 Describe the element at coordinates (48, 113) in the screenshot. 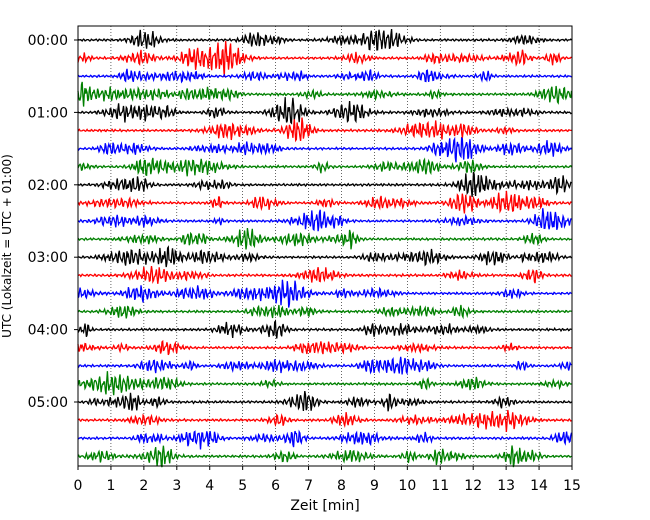

I see `y-tick-label-01:00: 01:00` at that location.